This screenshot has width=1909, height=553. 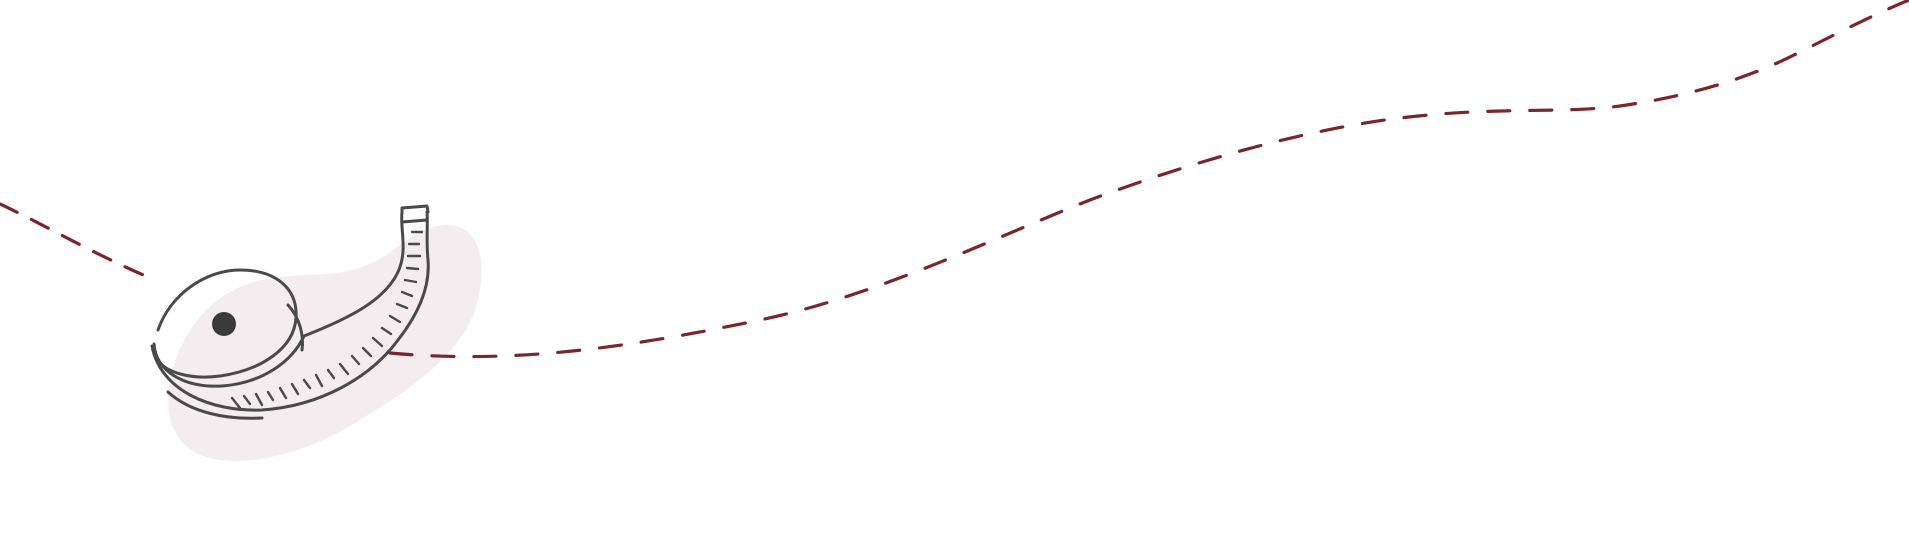 I want to click on tape-measure-icon, so click(x=290, y=312).